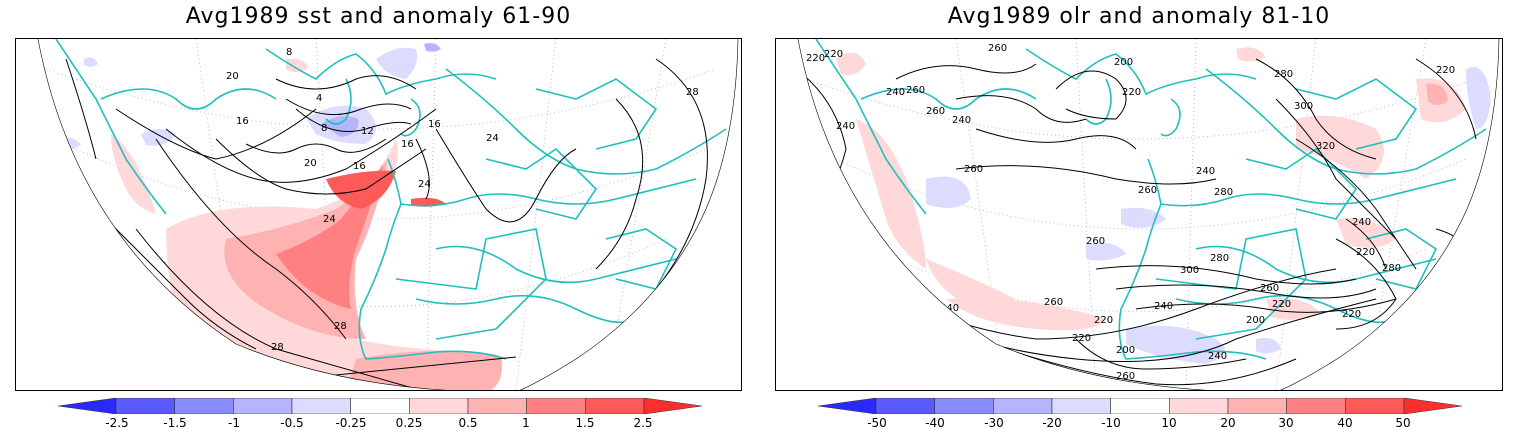 This screenshot has height=430, width=1520. Describe the element at coordinates (1345, 423) in the screenshot. I see `colorbar-label: 40` at that location.